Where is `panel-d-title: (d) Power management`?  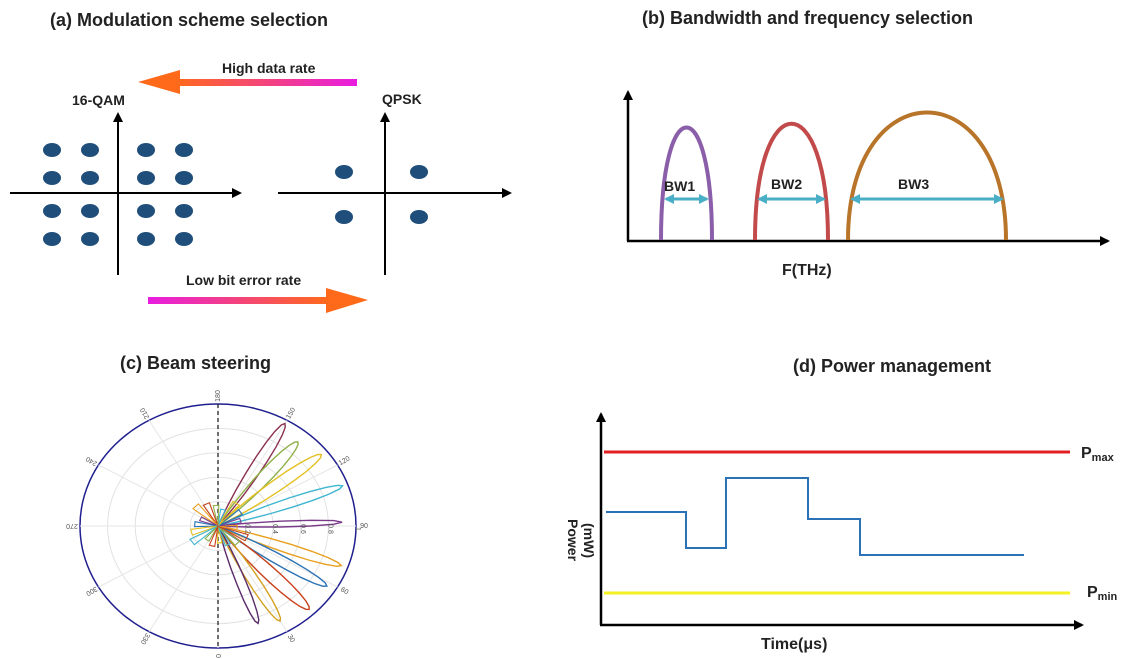 panel-d-title: (d) Power management is located at coordinates (892, 366).